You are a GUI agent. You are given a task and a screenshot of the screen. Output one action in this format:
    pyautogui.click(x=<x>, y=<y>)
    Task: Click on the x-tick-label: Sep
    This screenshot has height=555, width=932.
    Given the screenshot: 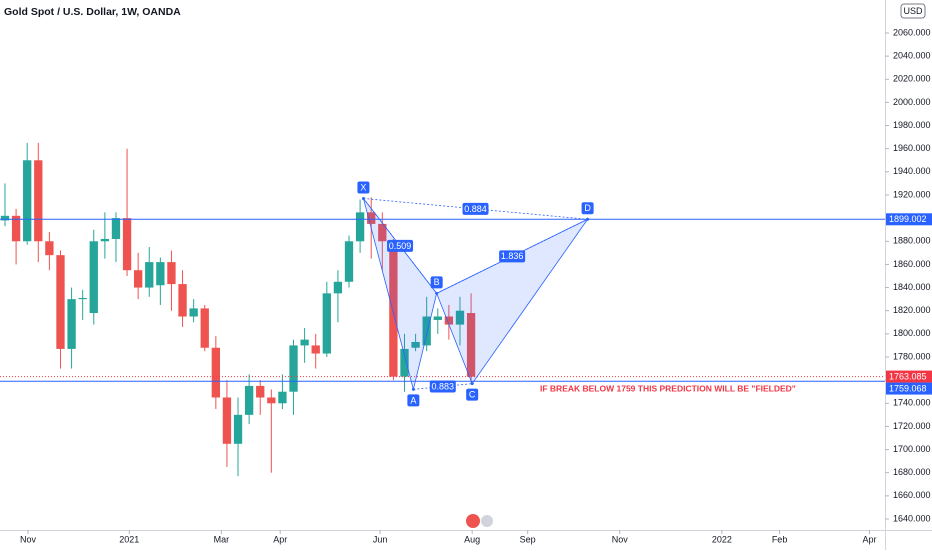 What is the action you would take?
    pyautogui.click(x=528, y=539)
    